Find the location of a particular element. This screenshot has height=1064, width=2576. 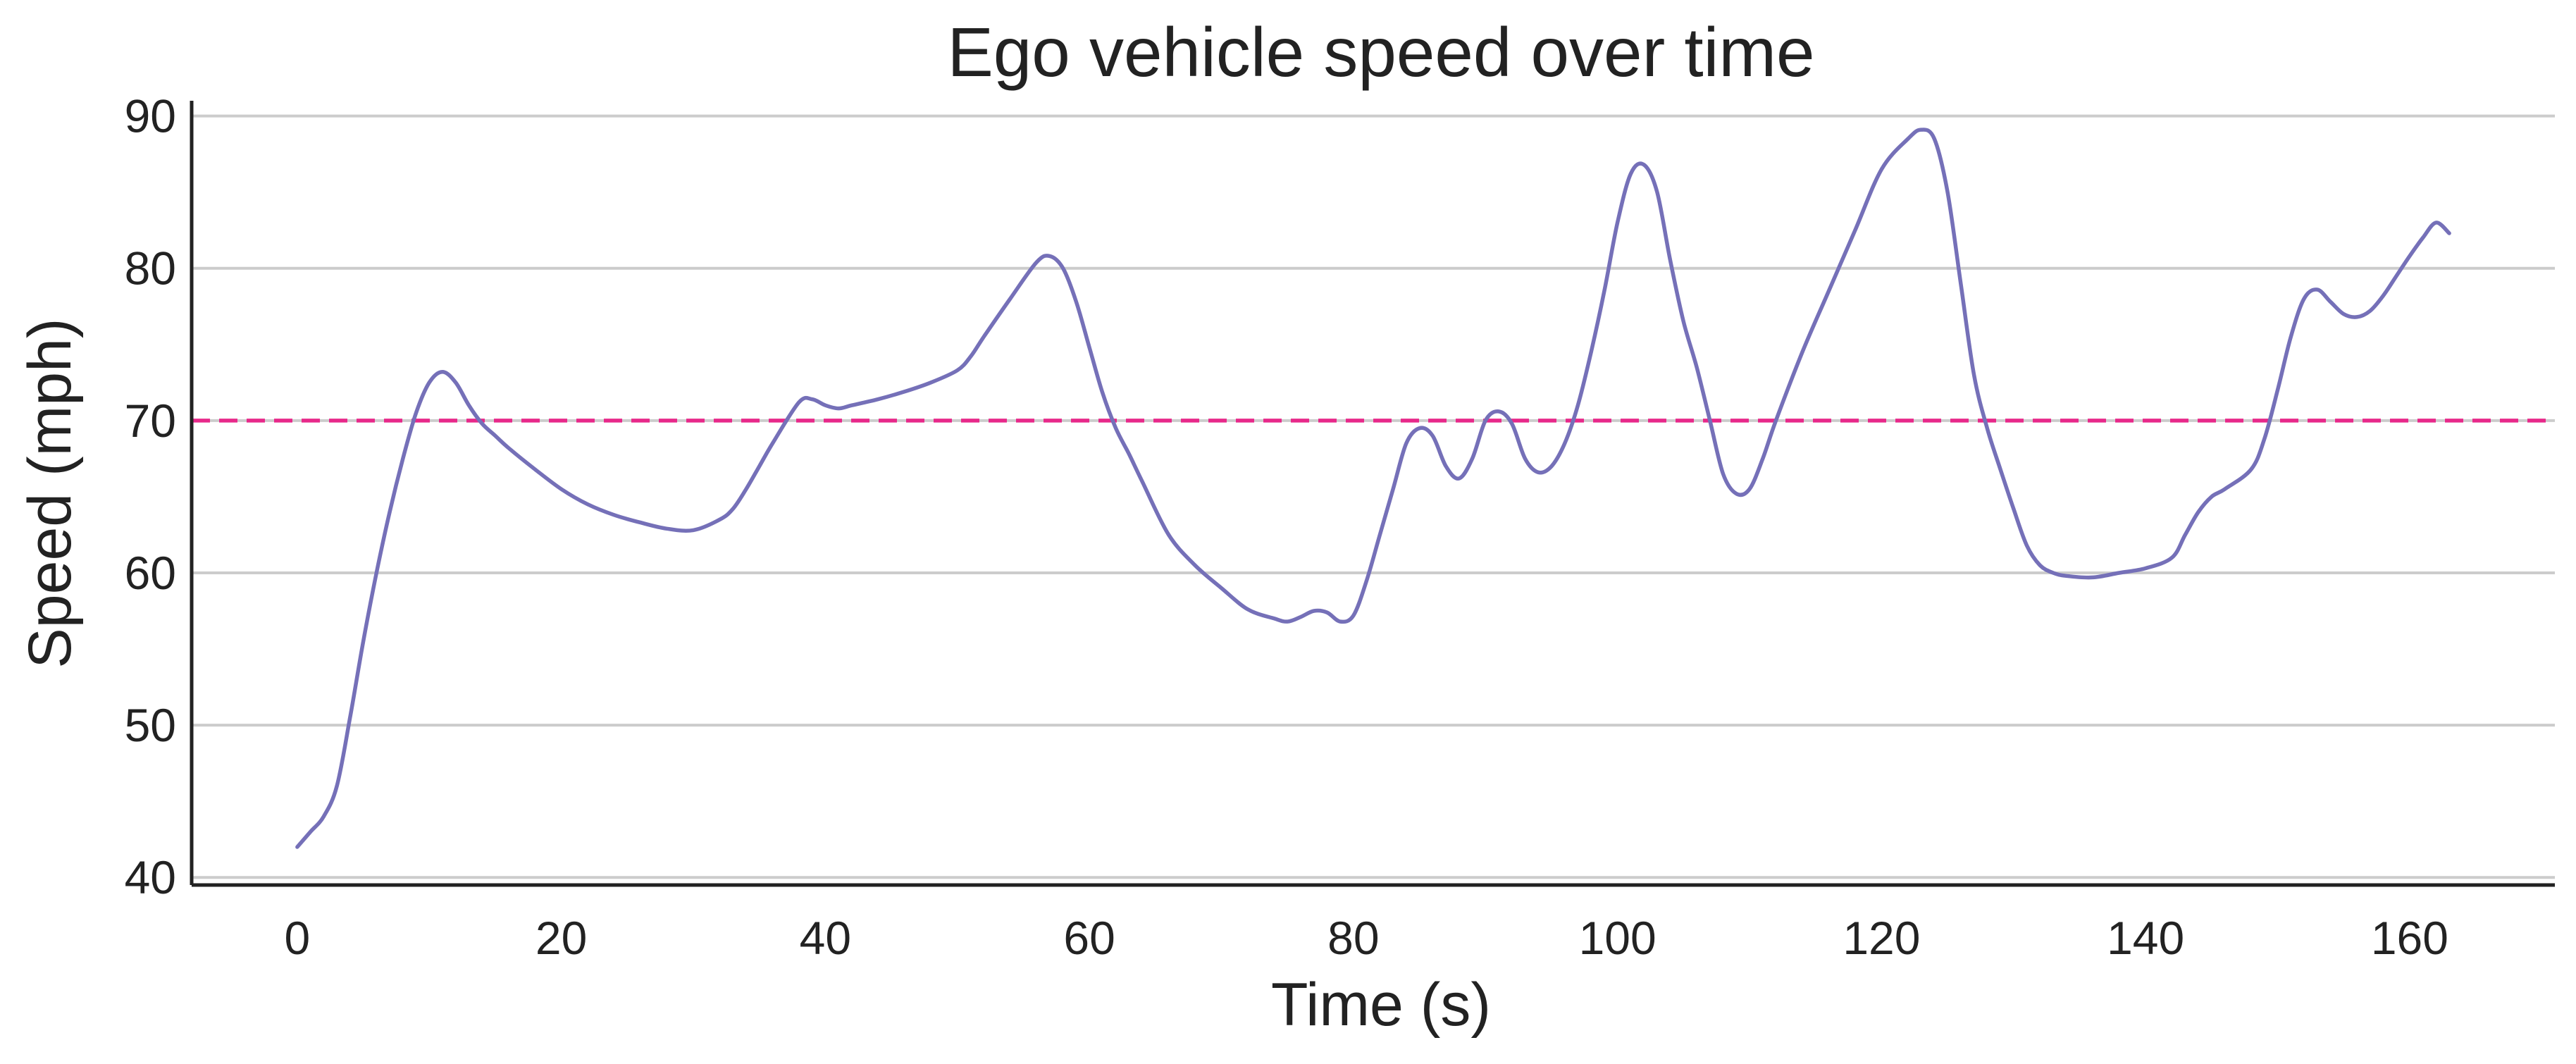

x-tick-label: 140 is located at coordinates (2145, 938).